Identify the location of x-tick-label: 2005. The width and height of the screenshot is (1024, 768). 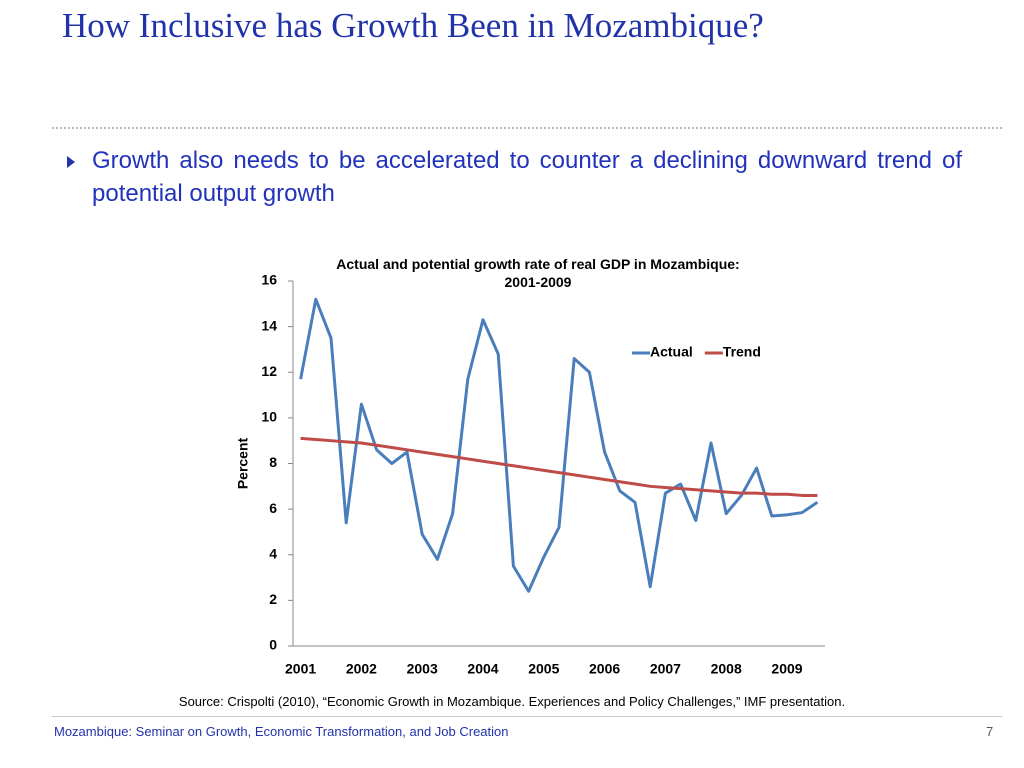
(543, 669).